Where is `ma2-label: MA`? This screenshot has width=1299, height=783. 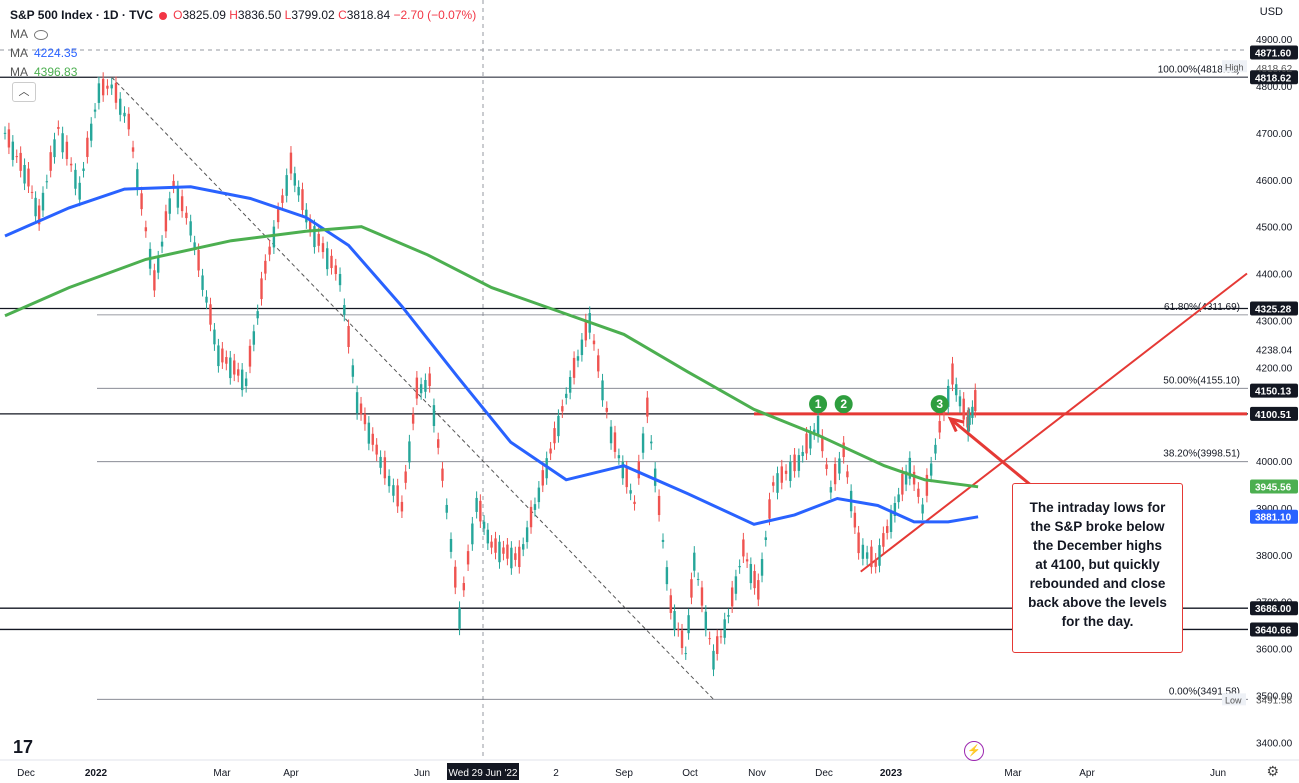
ma2-label: MA is located at coordinates (19, 72).